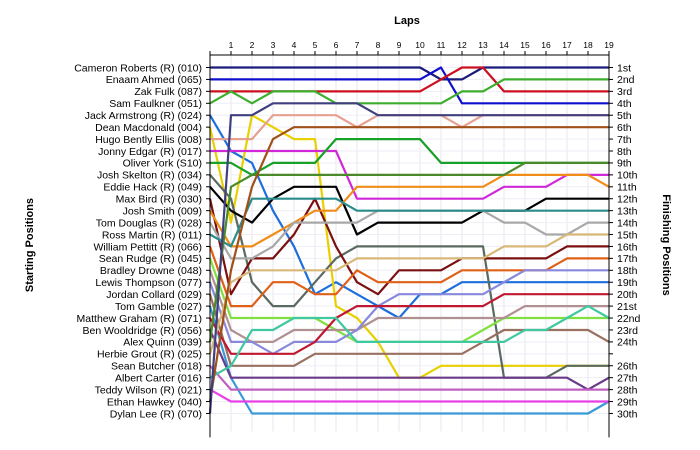 This screenshot has width=700, height=450. What do you see at coordinates (148, 390) in the screenshot?
I see `start-label-28: Teddy Wilson (R) (021)` at bounding box center [148, 390].